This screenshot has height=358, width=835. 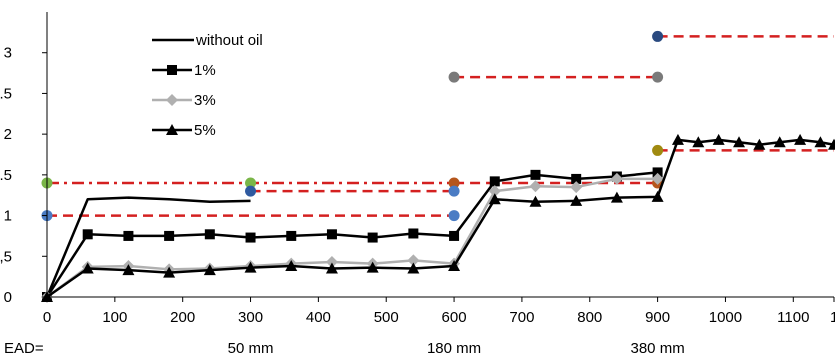 What do you see at coordinates (454, 348) in the screenshot?
I see `ead-value-1: 180 mm` at bounding box center [454, 348].